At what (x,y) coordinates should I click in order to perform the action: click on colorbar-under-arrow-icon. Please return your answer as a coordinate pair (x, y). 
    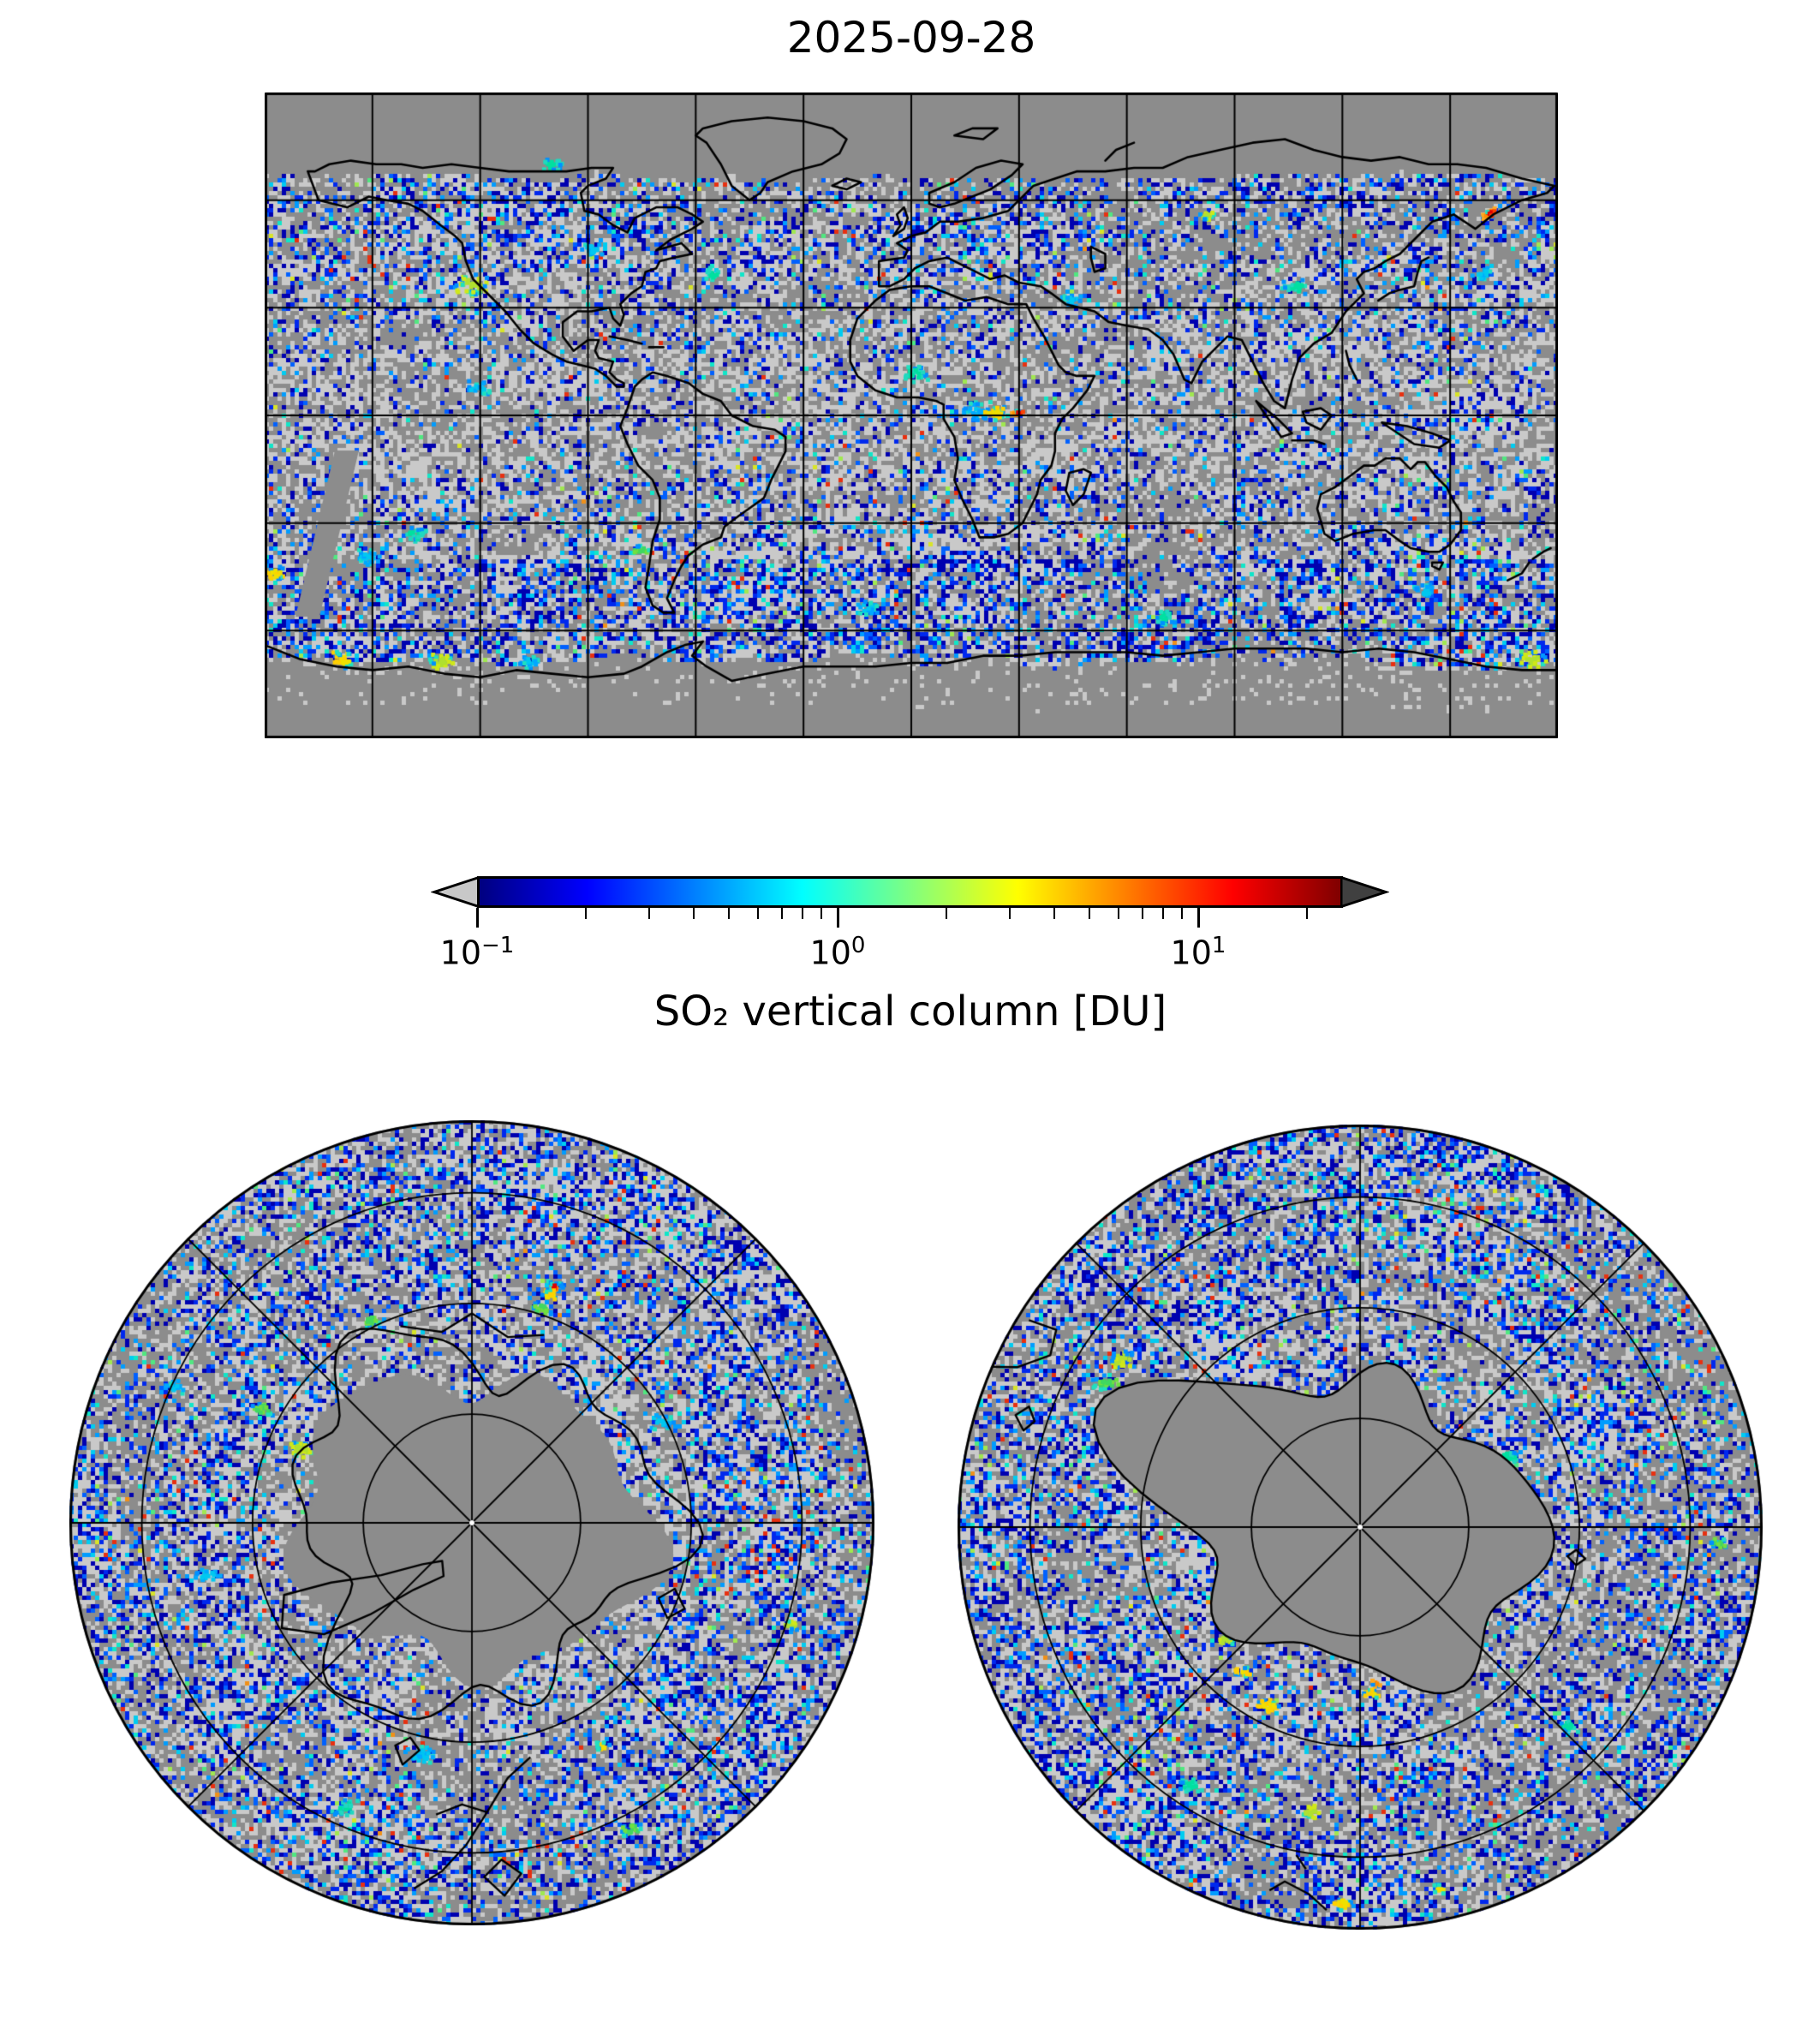
    Looking at the image, I should click on (455, 892).